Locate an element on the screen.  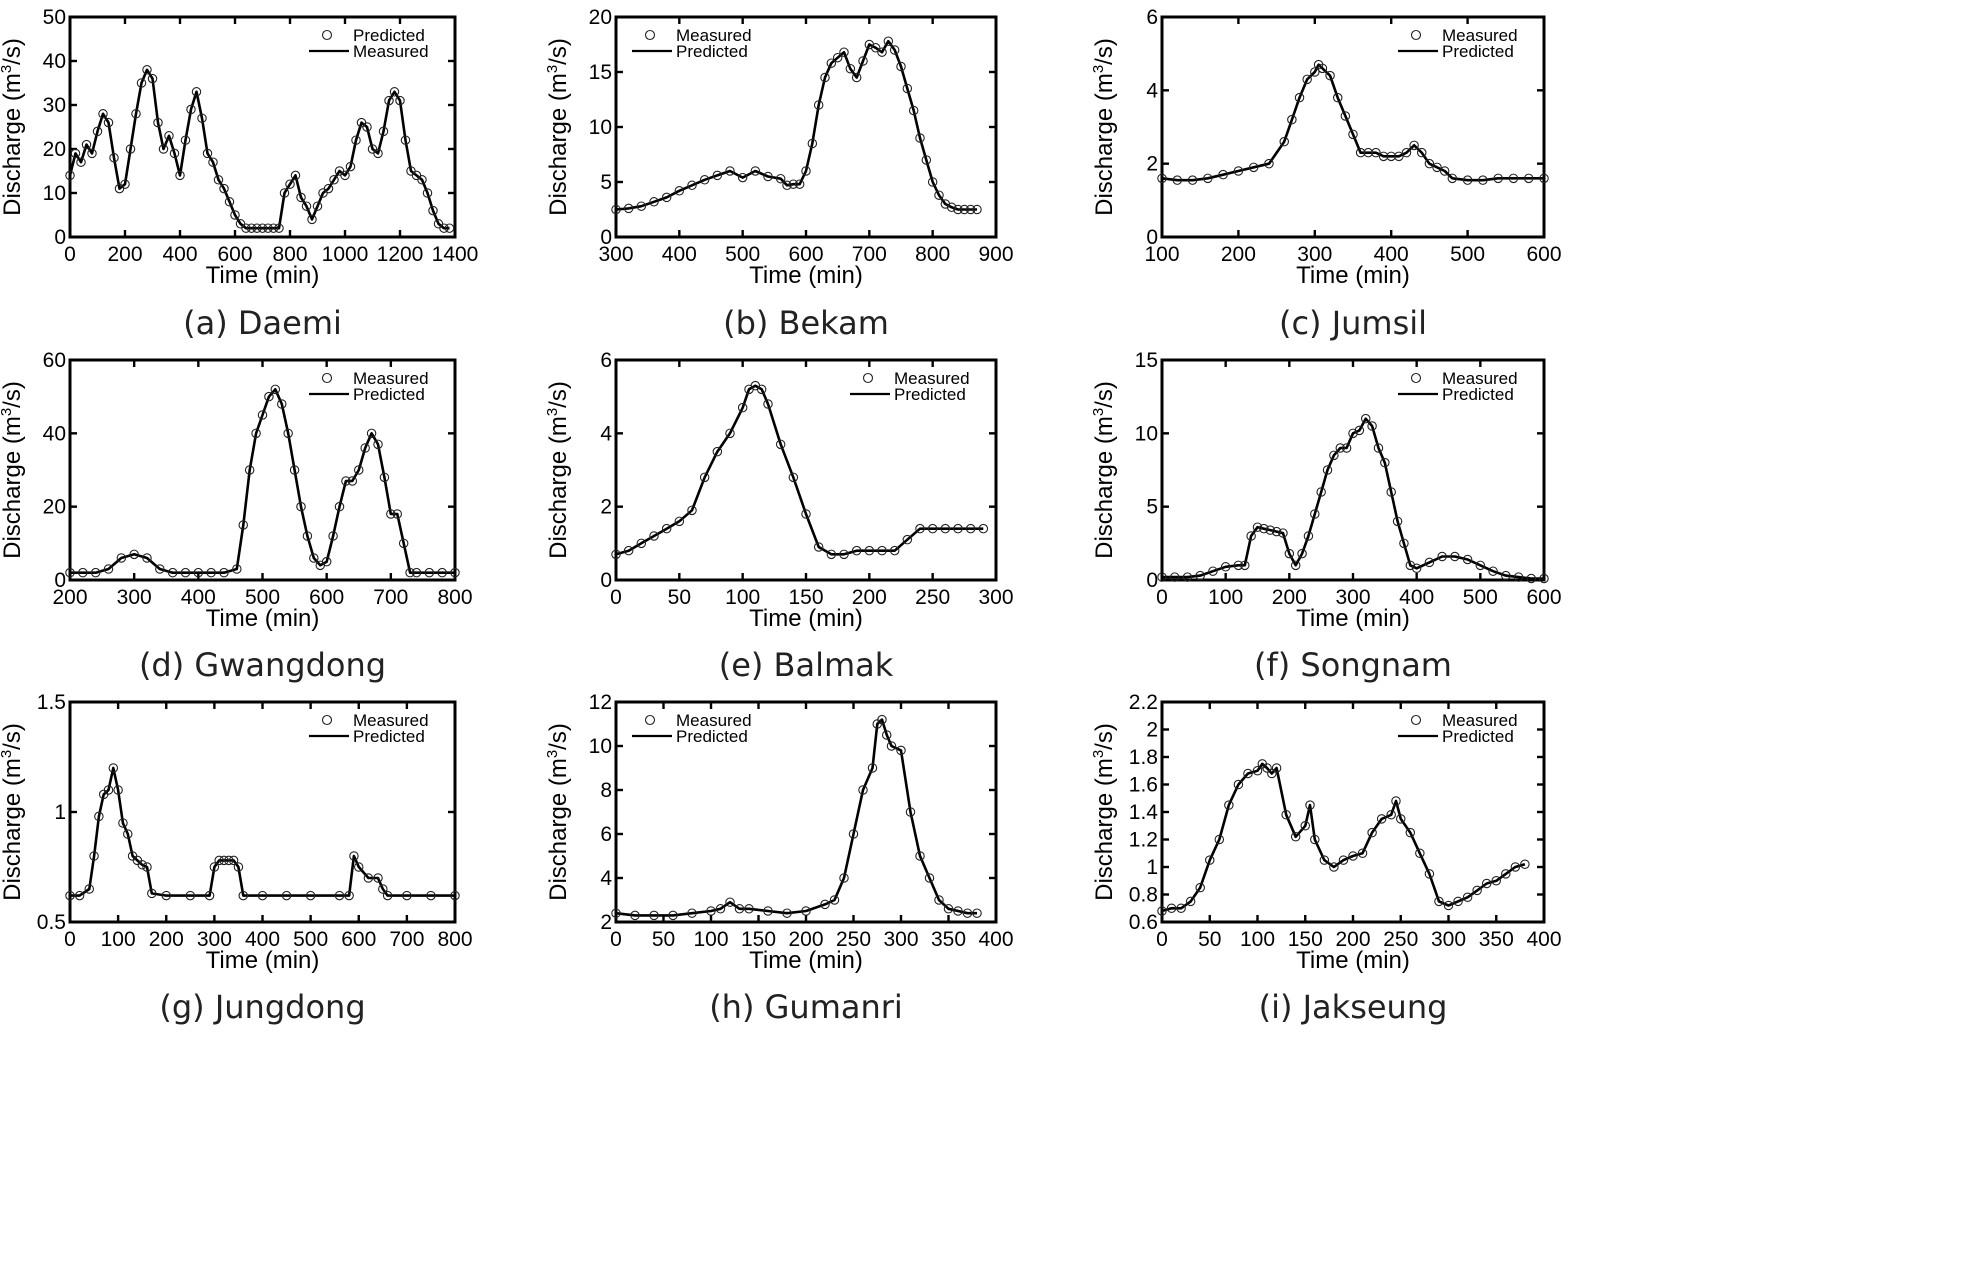
x-tick-label: 200 is located at coordinates (69, 597).